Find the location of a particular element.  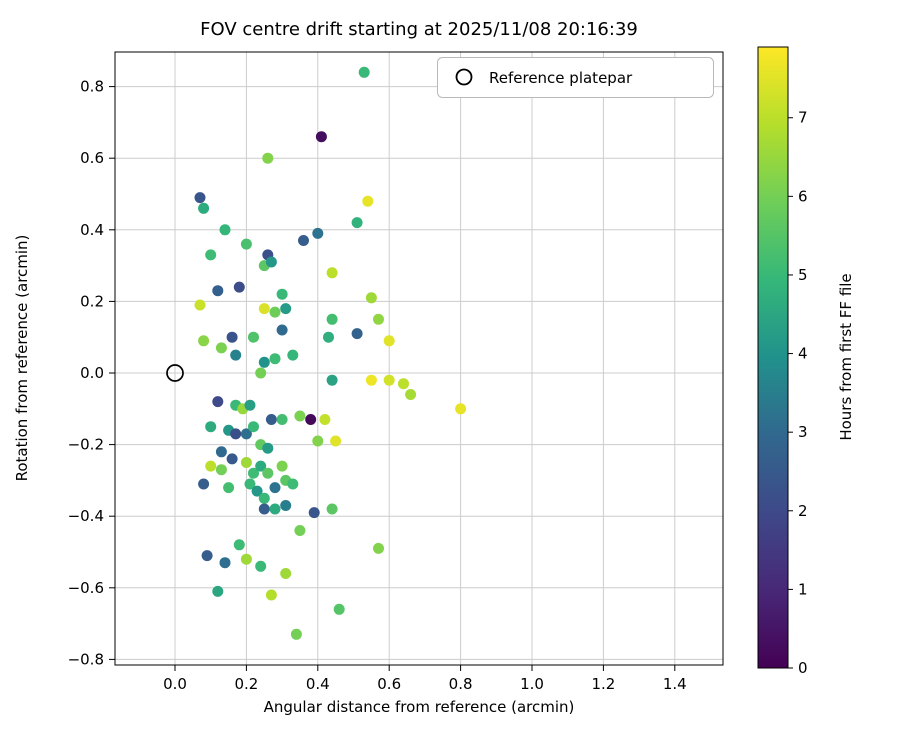

legend: Reference platepar is located at coordinates (575, 77).